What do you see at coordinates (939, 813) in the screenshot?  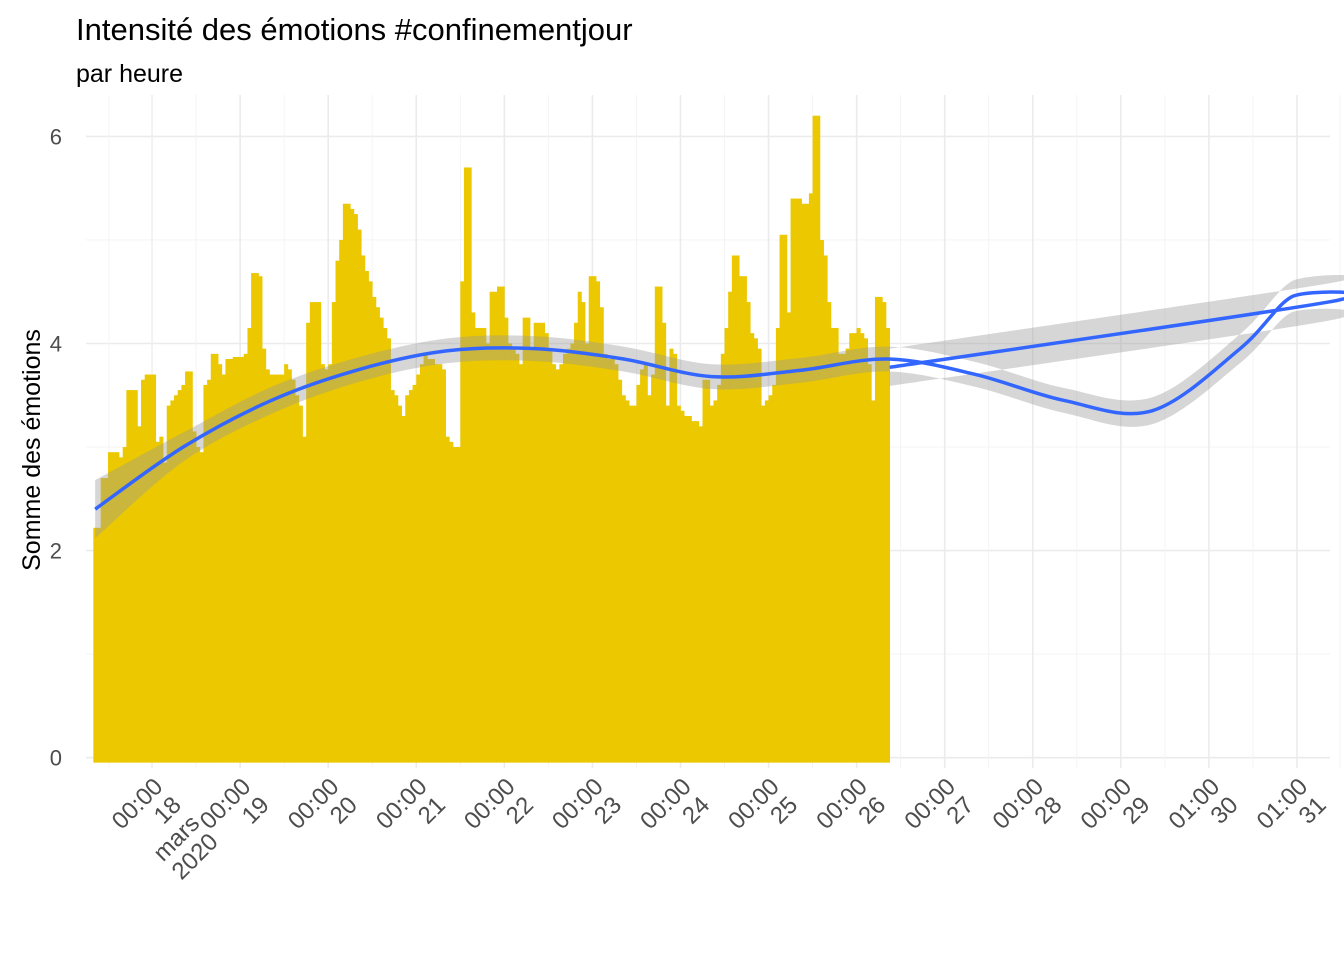 I see `x-tick-label: 00:0027` at bounding box center [939, 813].